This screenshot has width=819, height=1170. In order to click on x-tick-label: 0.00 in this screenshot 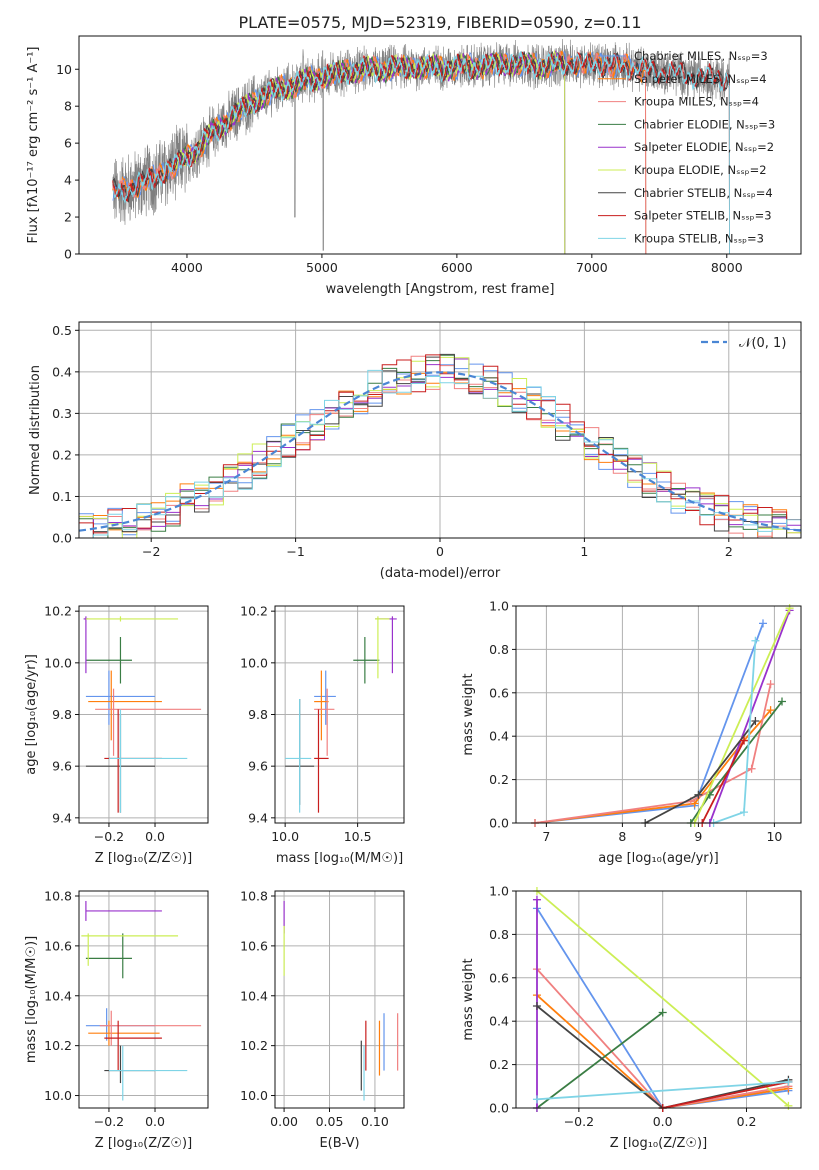, I will do `click(284, 1121)`.